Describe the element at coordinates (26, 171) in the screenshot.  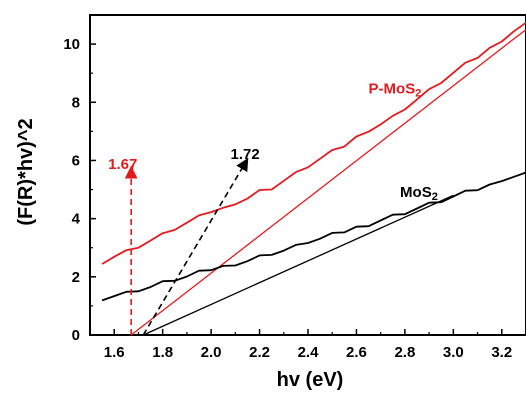
I see `y-axis-title: (F(R)*hv)^2` at that location.